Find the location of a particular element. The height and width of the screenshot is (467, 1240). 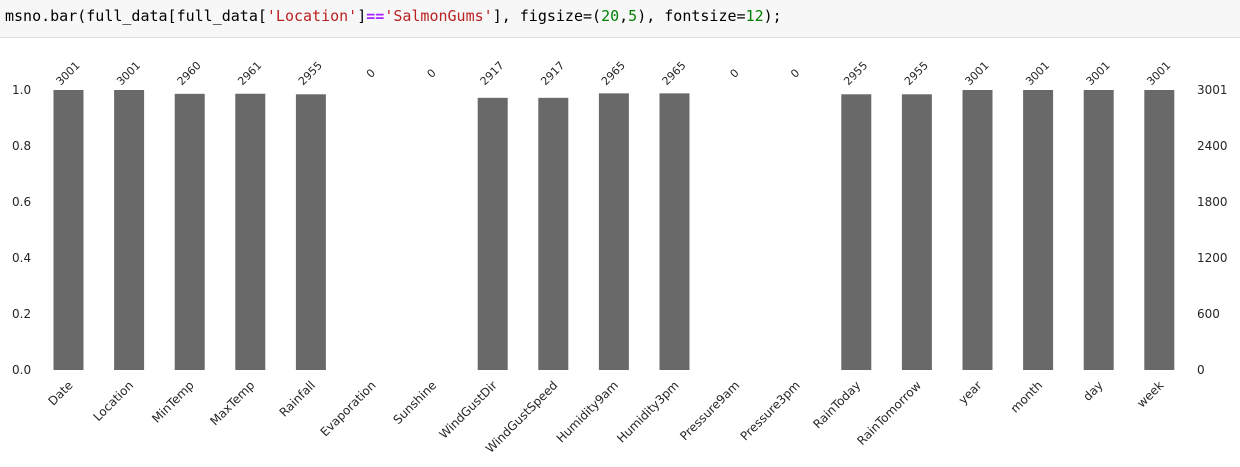

category-label: Rainfall is located at coordinates (297, 398).